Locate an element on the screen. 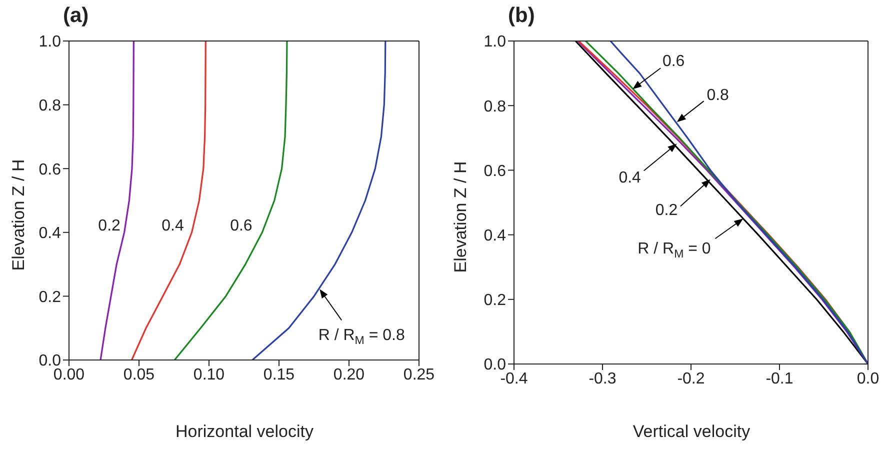  x-axis-title: Vertical velocity is located at coordinates (692, 432).